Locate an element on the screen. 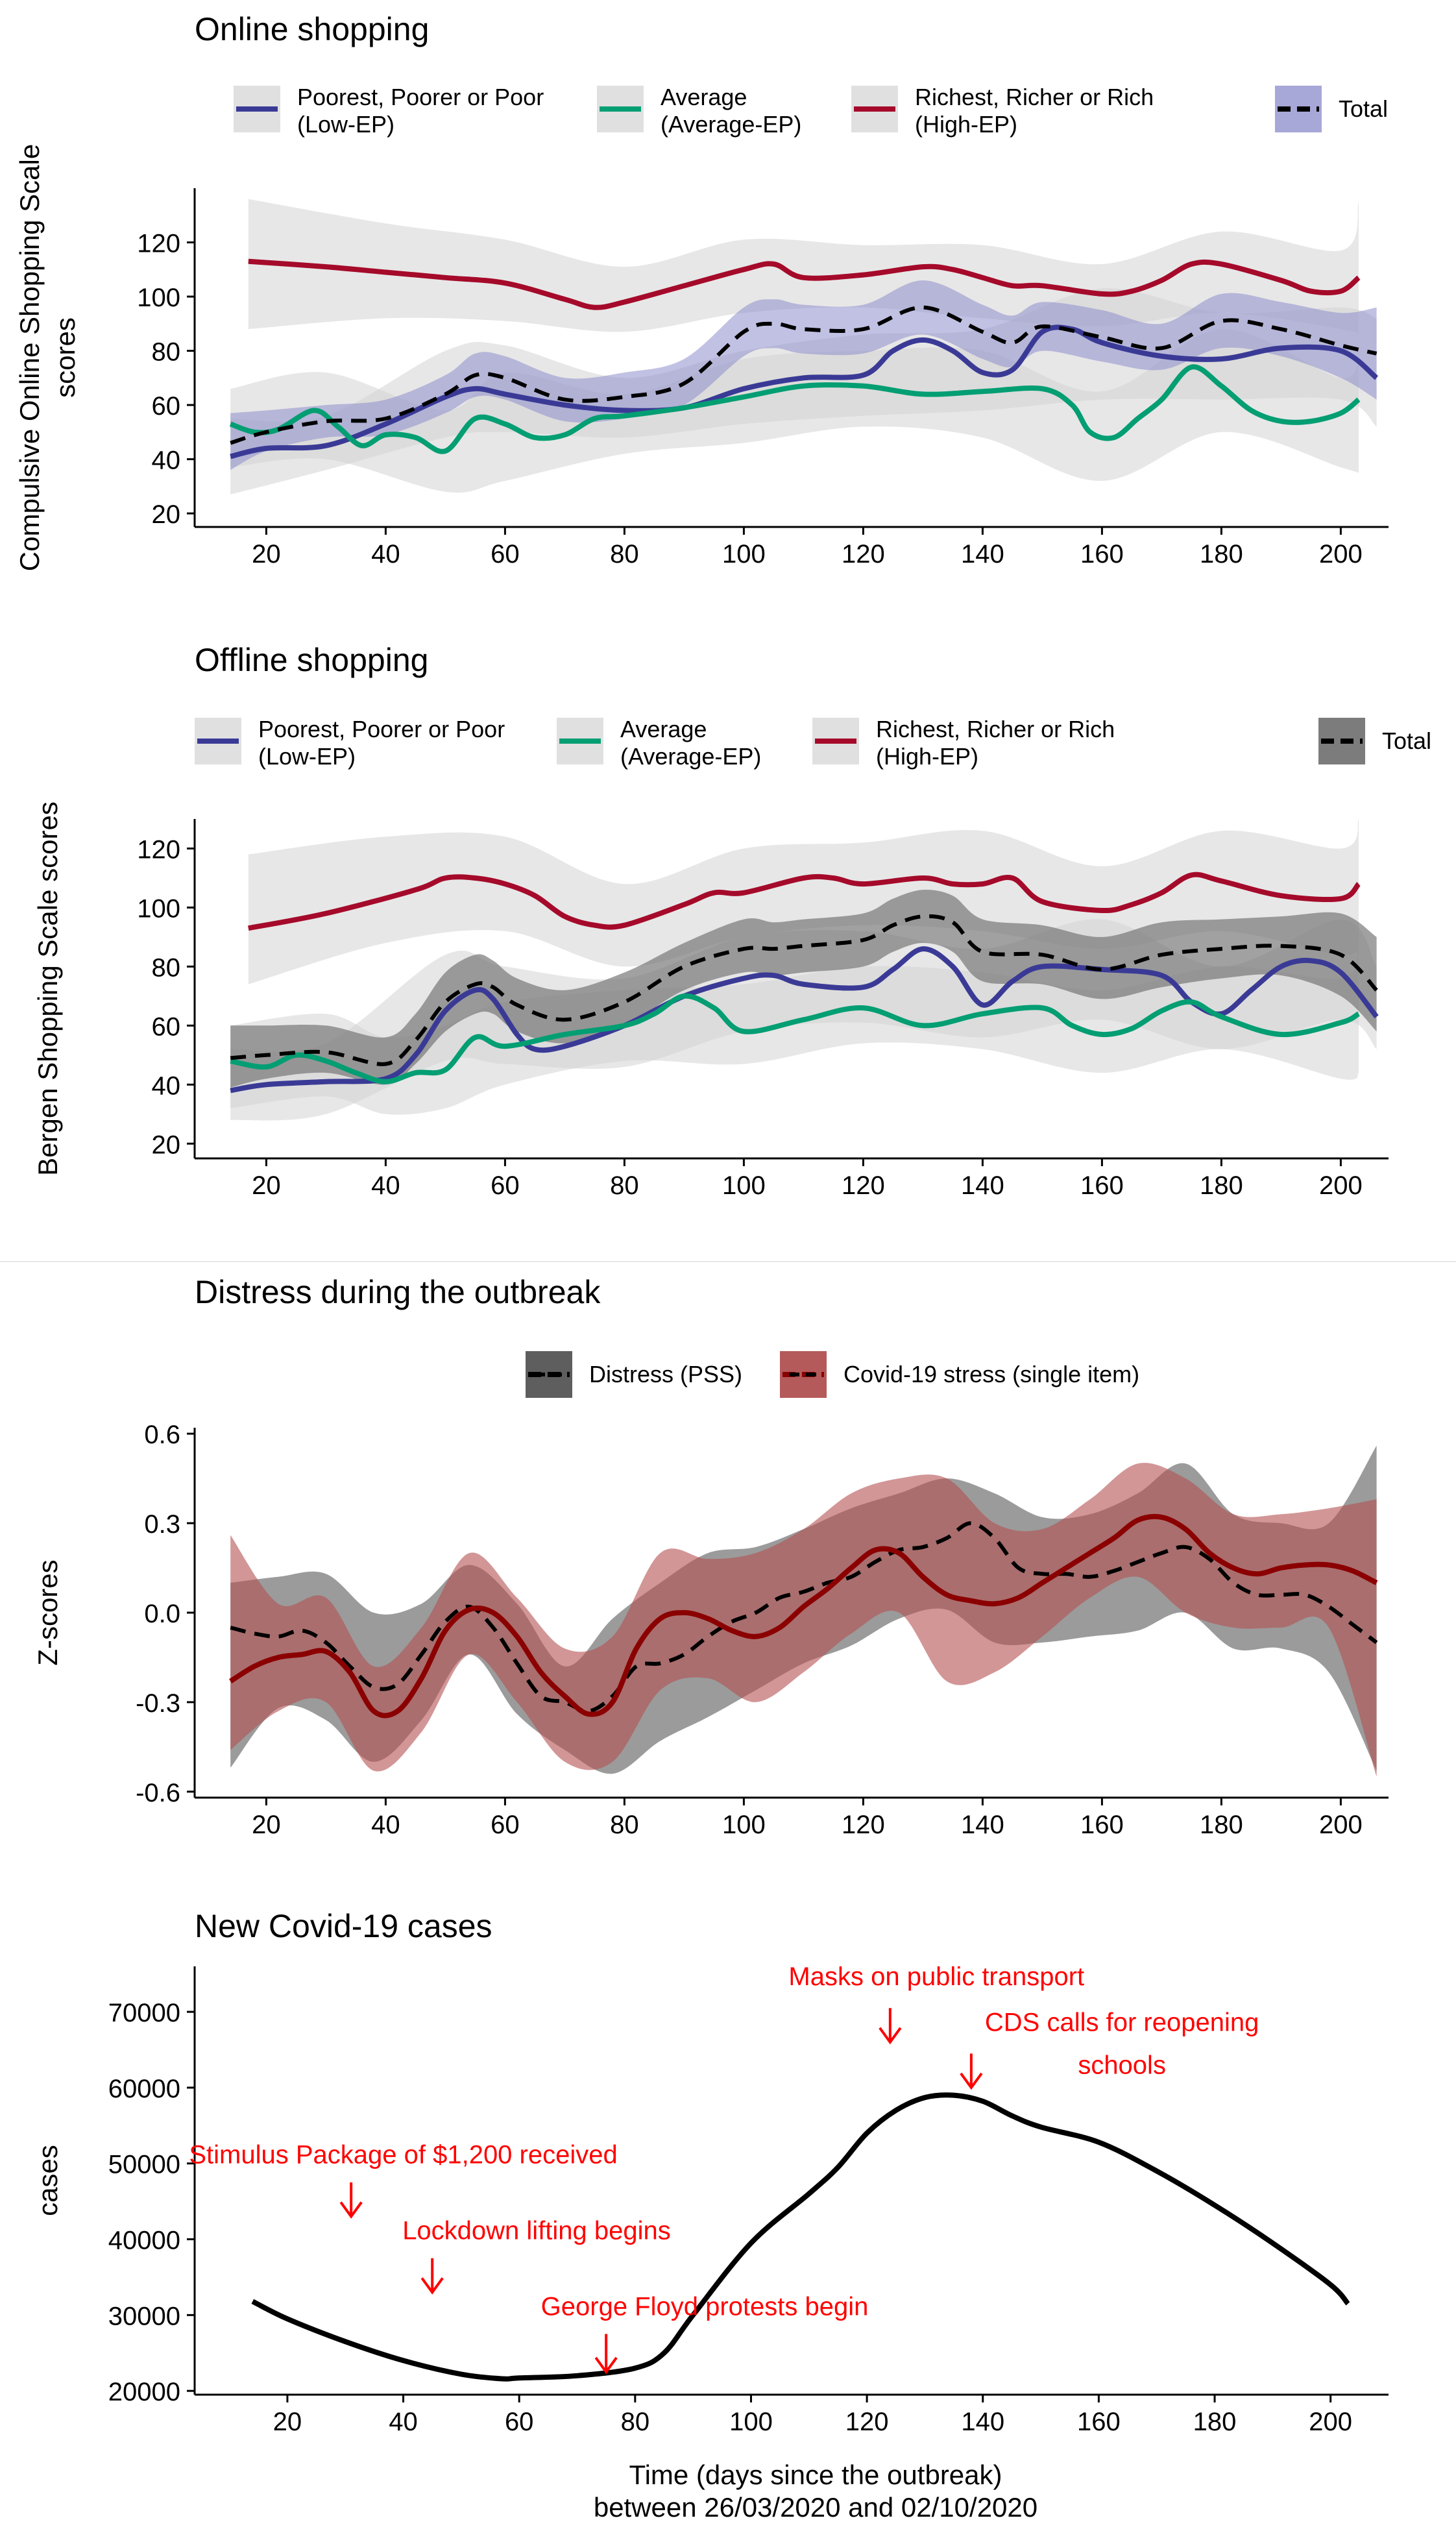  legend-label-1: Distress (PSS) is located at coordinates (665, 1374).